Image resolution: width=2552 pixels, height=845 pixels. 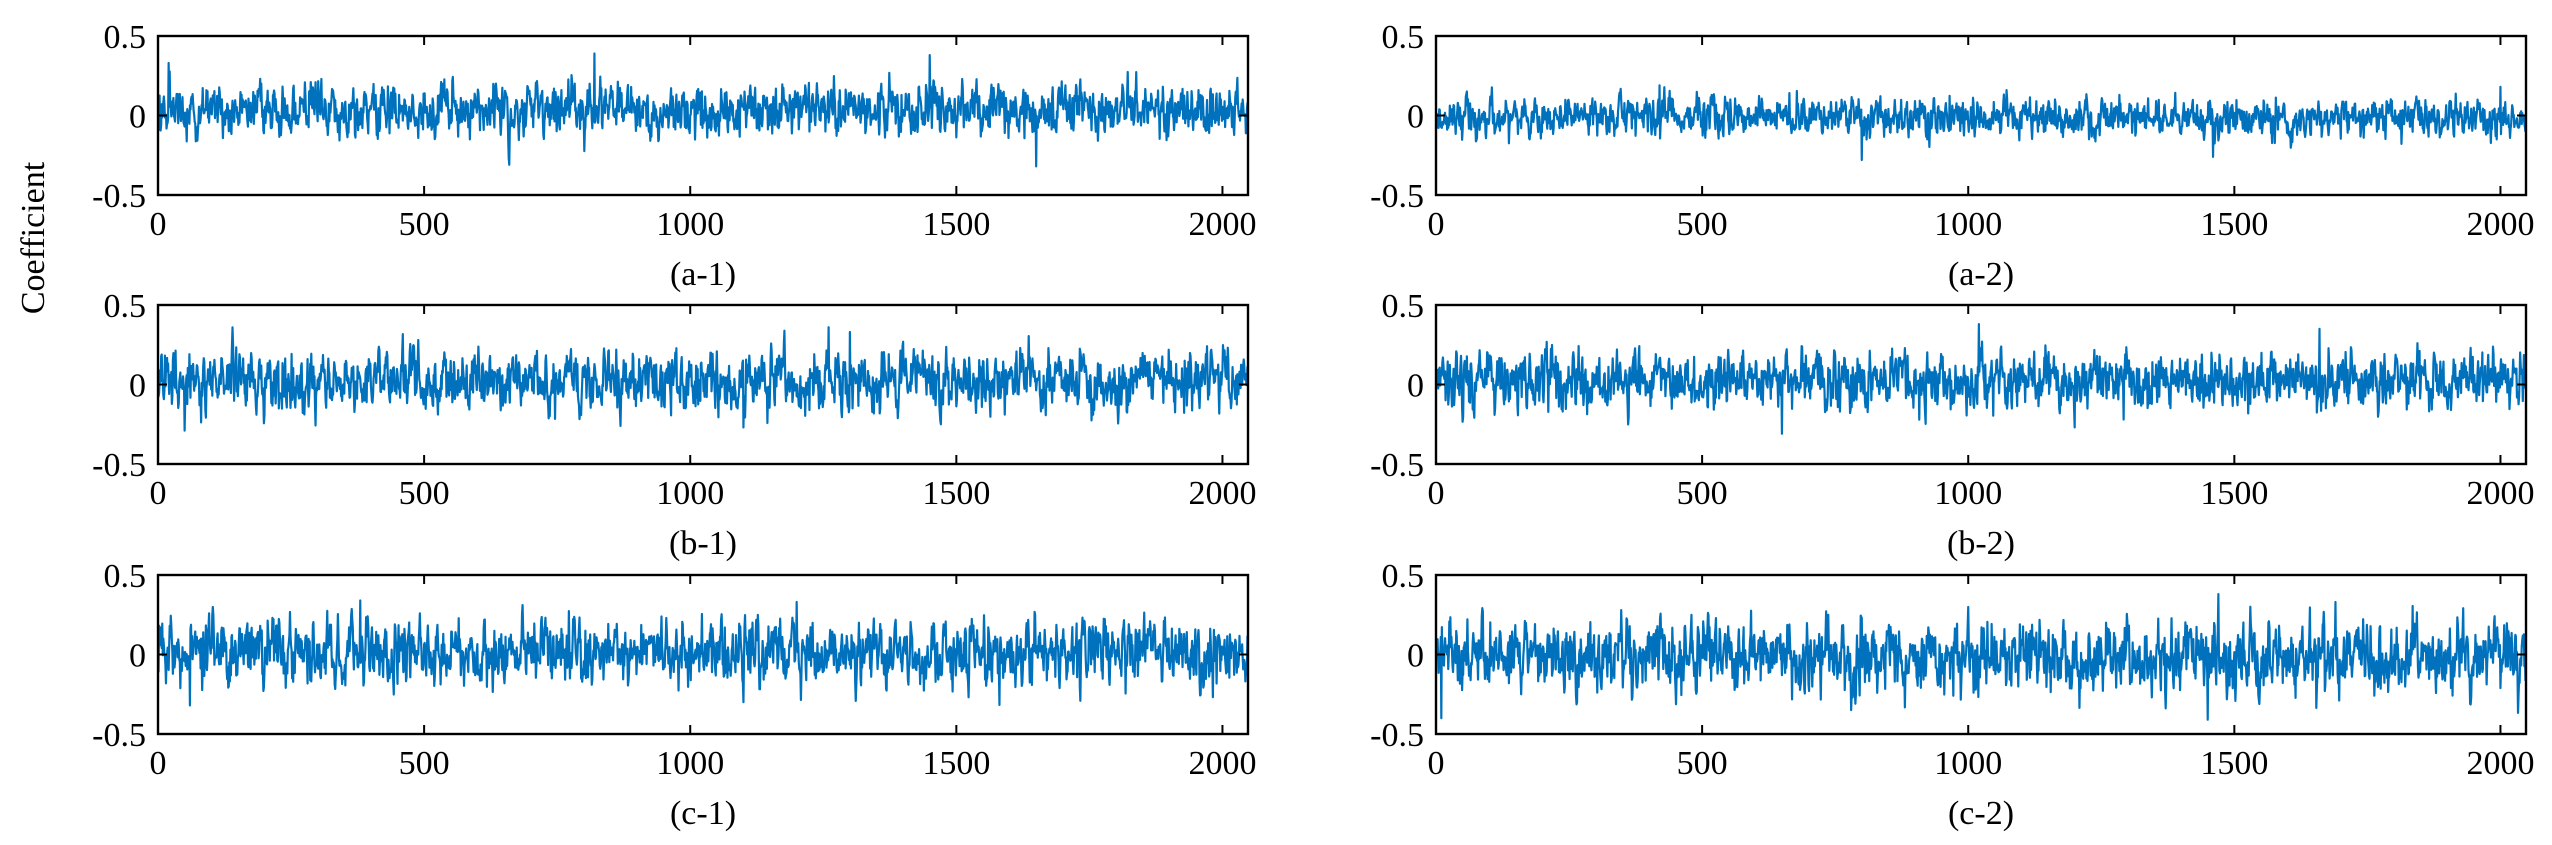 I want to click on y-axis-title: Coefficient, so click(x=33, y=237).